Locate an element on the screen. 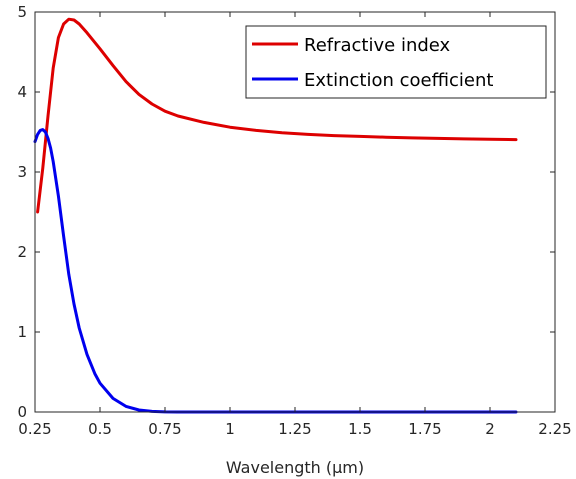 The image size is (576, 479). x-tick-label: 2 is located at coordinates (490, 429).